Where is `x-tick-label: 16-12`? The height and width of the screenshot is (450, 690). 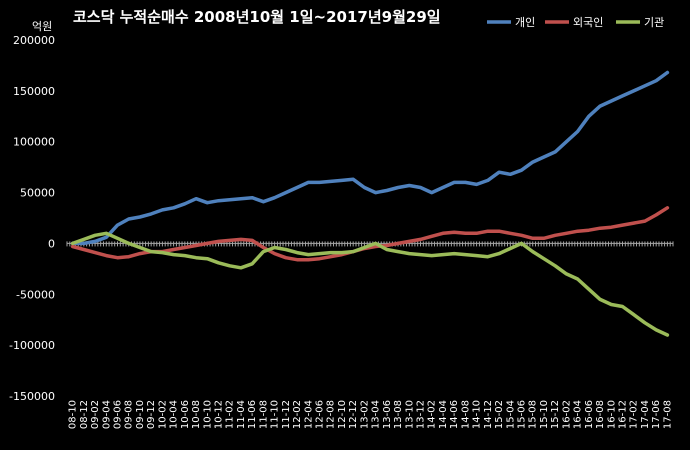 x-tick-label: 16-12 is located at coordinates (623, 414).